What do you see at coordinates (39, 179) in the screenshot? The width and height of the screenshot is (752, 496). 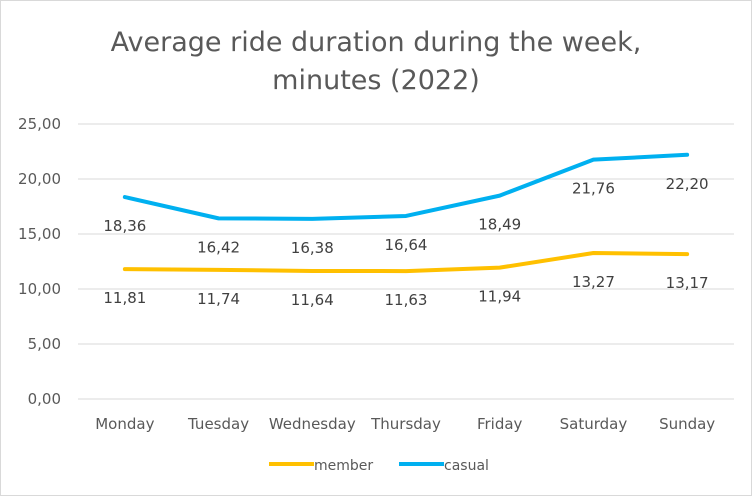 I see `y-tick-label: 20,00` at bounding box center [39, 179].